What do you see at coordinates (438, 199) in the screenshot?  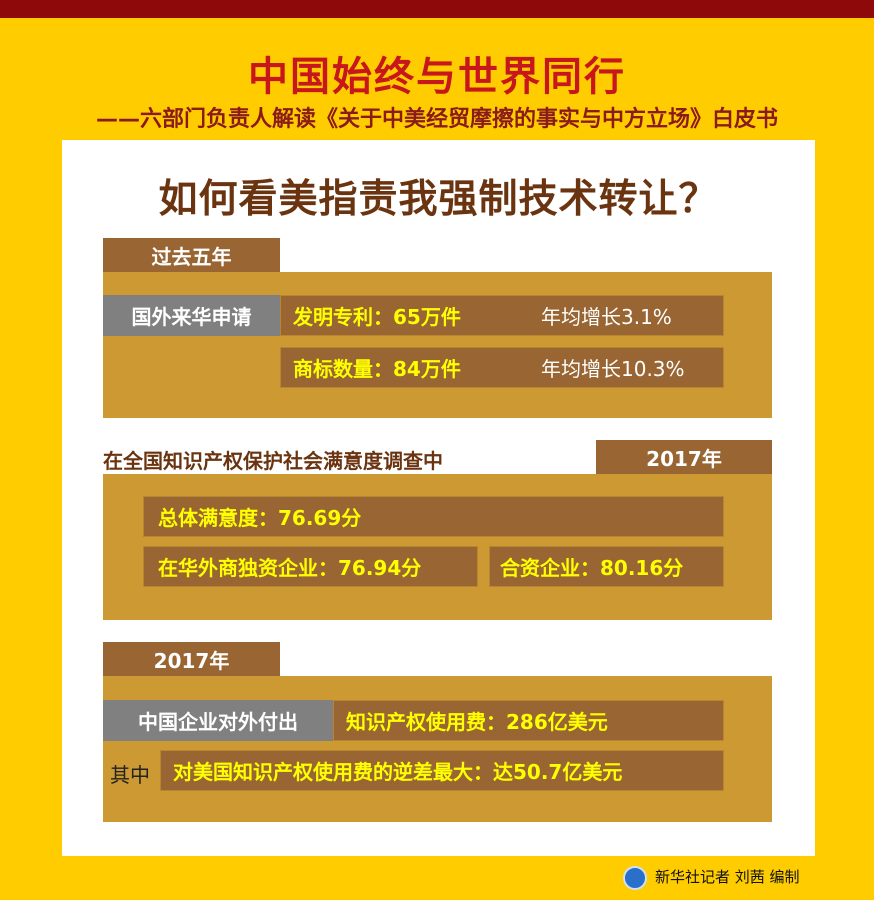 I see `headline: 如何看美指责我强制技术转让？` at bounding box center [438, 199].